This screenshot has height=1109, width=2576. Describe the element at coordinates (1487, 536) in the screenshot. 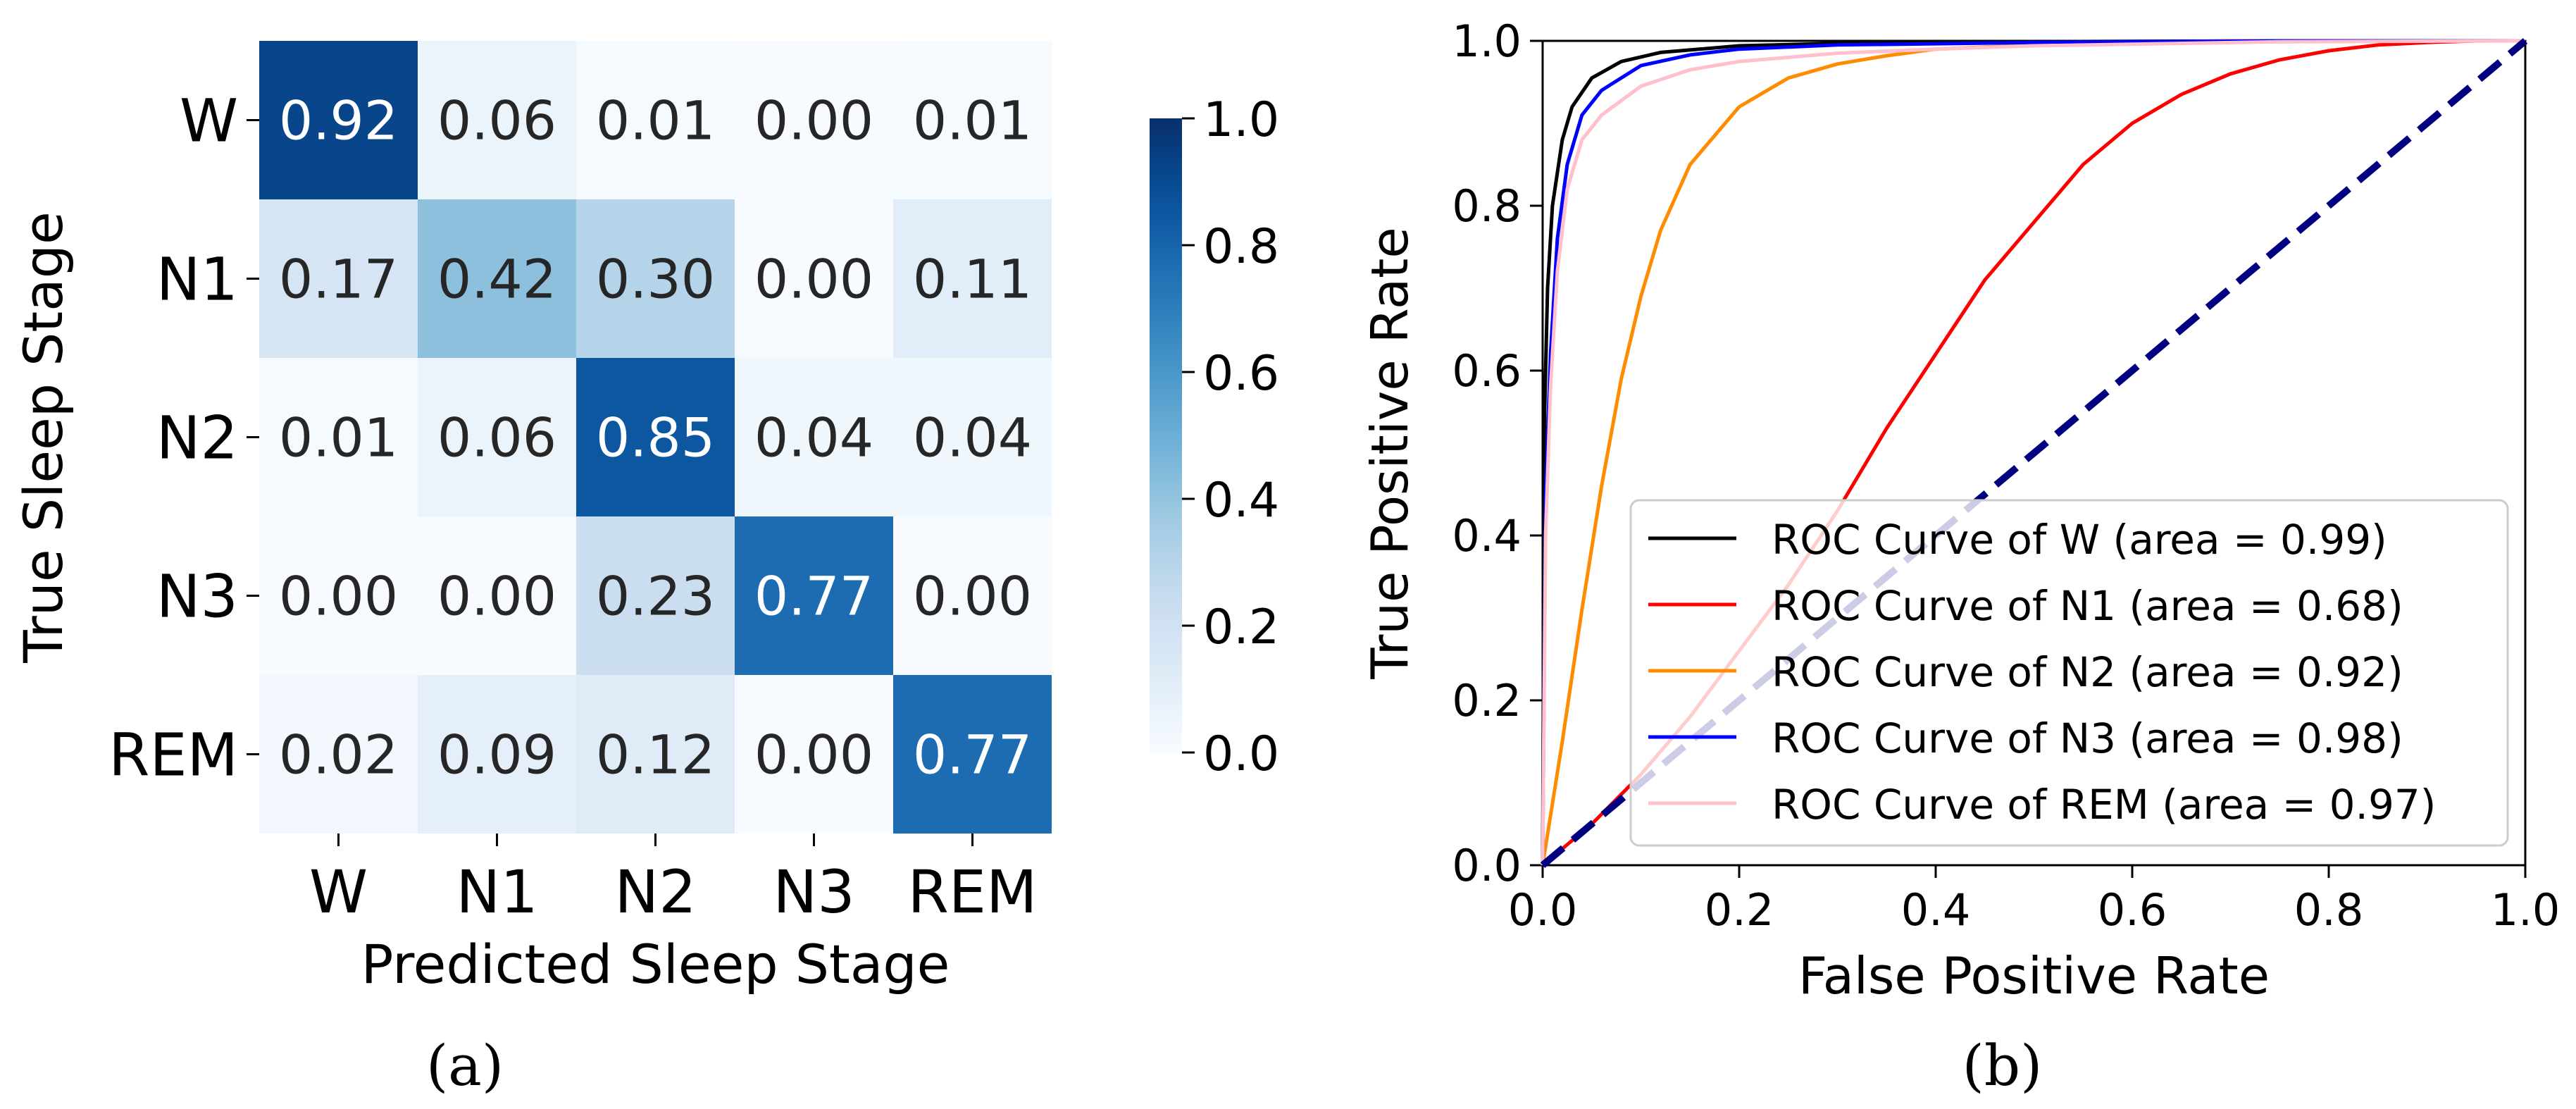

I see `roc-y-tick-label: 0.4` at that location.